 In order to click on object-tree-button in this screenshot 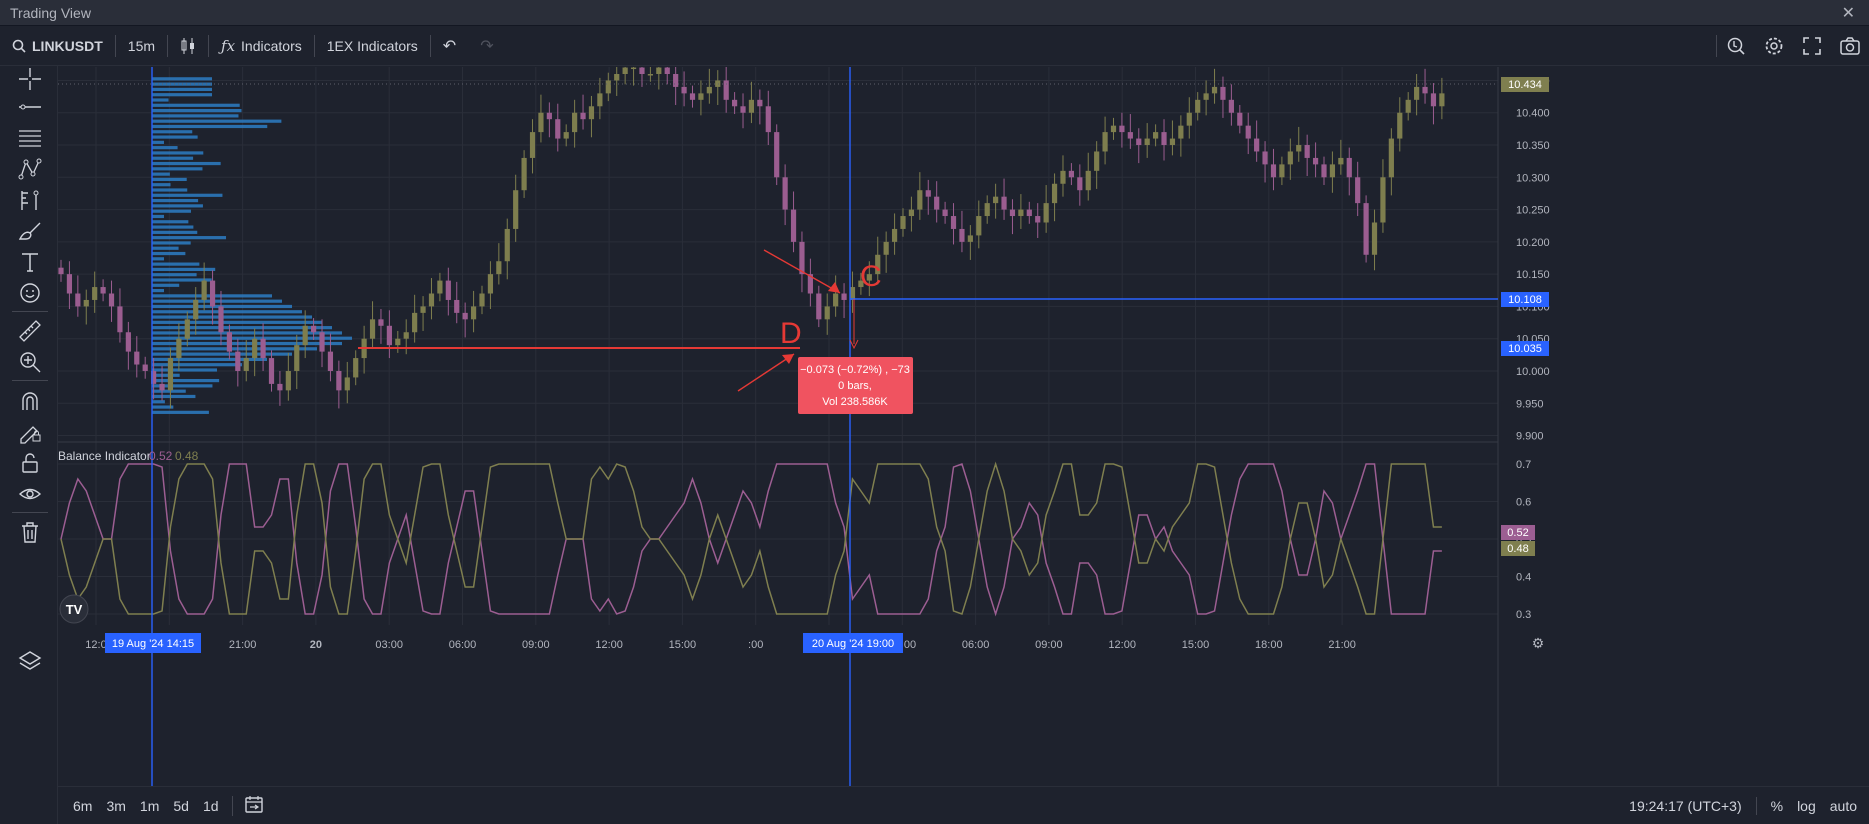, I will do `click(30, 661)`.